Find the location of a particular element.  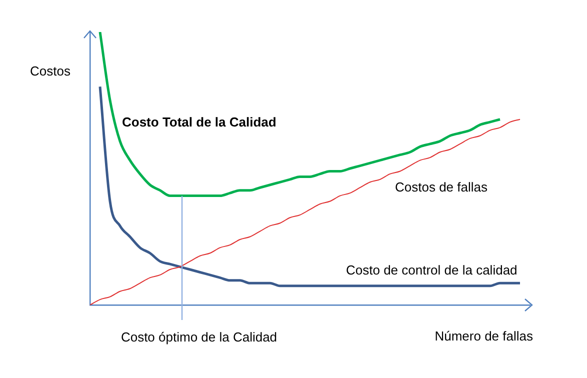

y-axis-title: Costos is located at coordinates (50, 71).